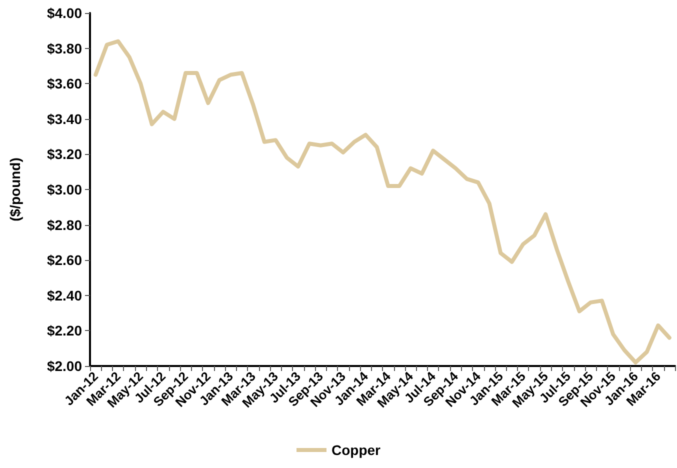 This screenshot has height=468, width=677. Describe the element at coordinates (64, 118) in the screenshot. I see `y-tick-label: $3.40` at that location.